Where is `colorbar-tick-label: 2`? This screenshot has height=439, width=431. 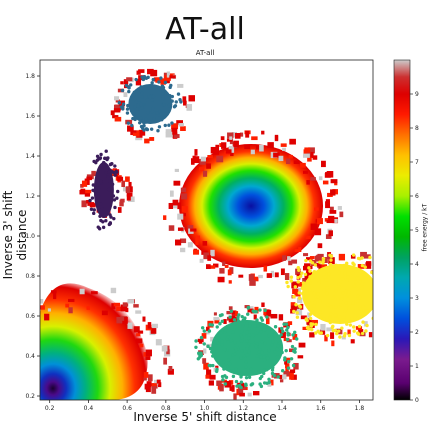 colorbar-tick-label: 2 is located at coordinates (417, 332).